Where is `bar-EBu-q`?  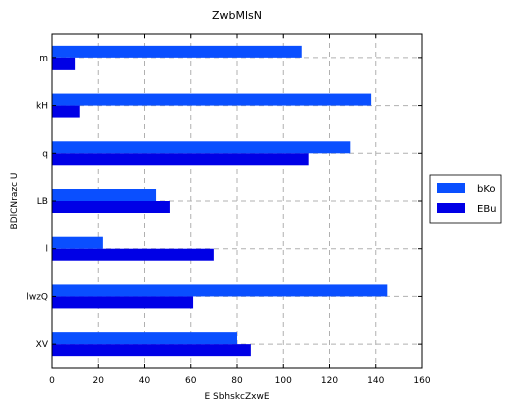
bar-EBu-q is located at coordinates (180, 159).